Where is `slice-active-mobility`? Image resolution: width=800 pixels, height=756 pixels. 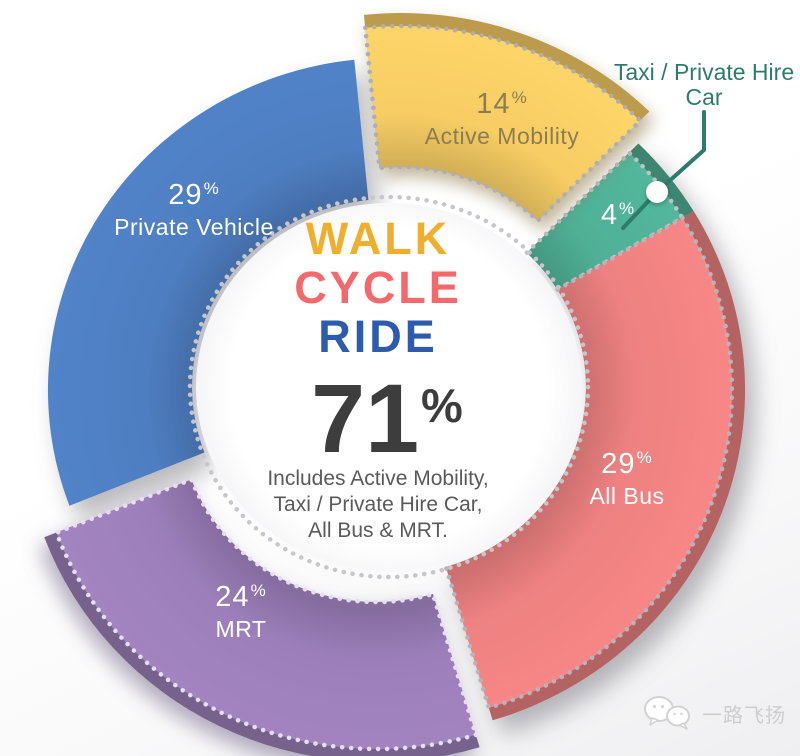
slice-active-mobility is located at coordinates (503, 123).